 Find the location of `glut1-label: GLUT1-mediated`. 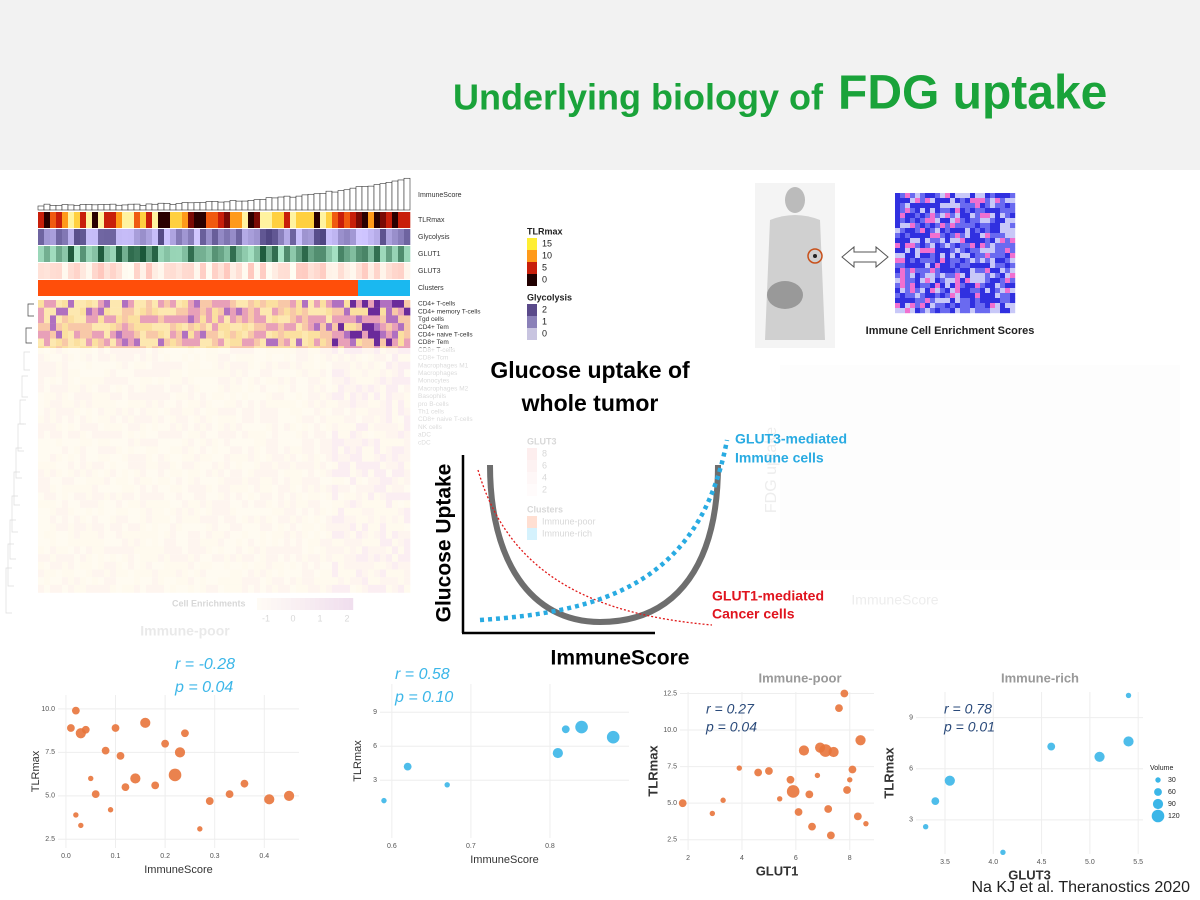

glut1-label: GLUT1-mediated is located at coordinates (768, 596).